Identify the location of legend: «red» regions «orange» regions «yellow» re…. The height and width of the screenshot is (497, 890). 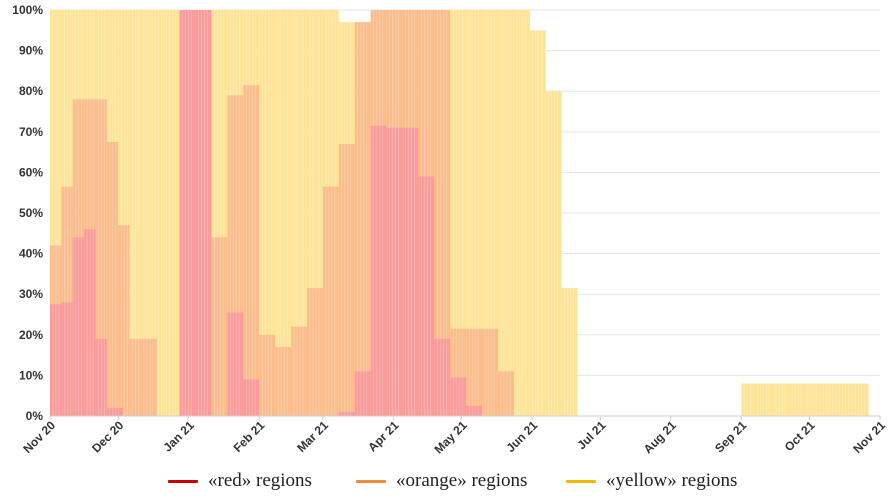
(445, 481).